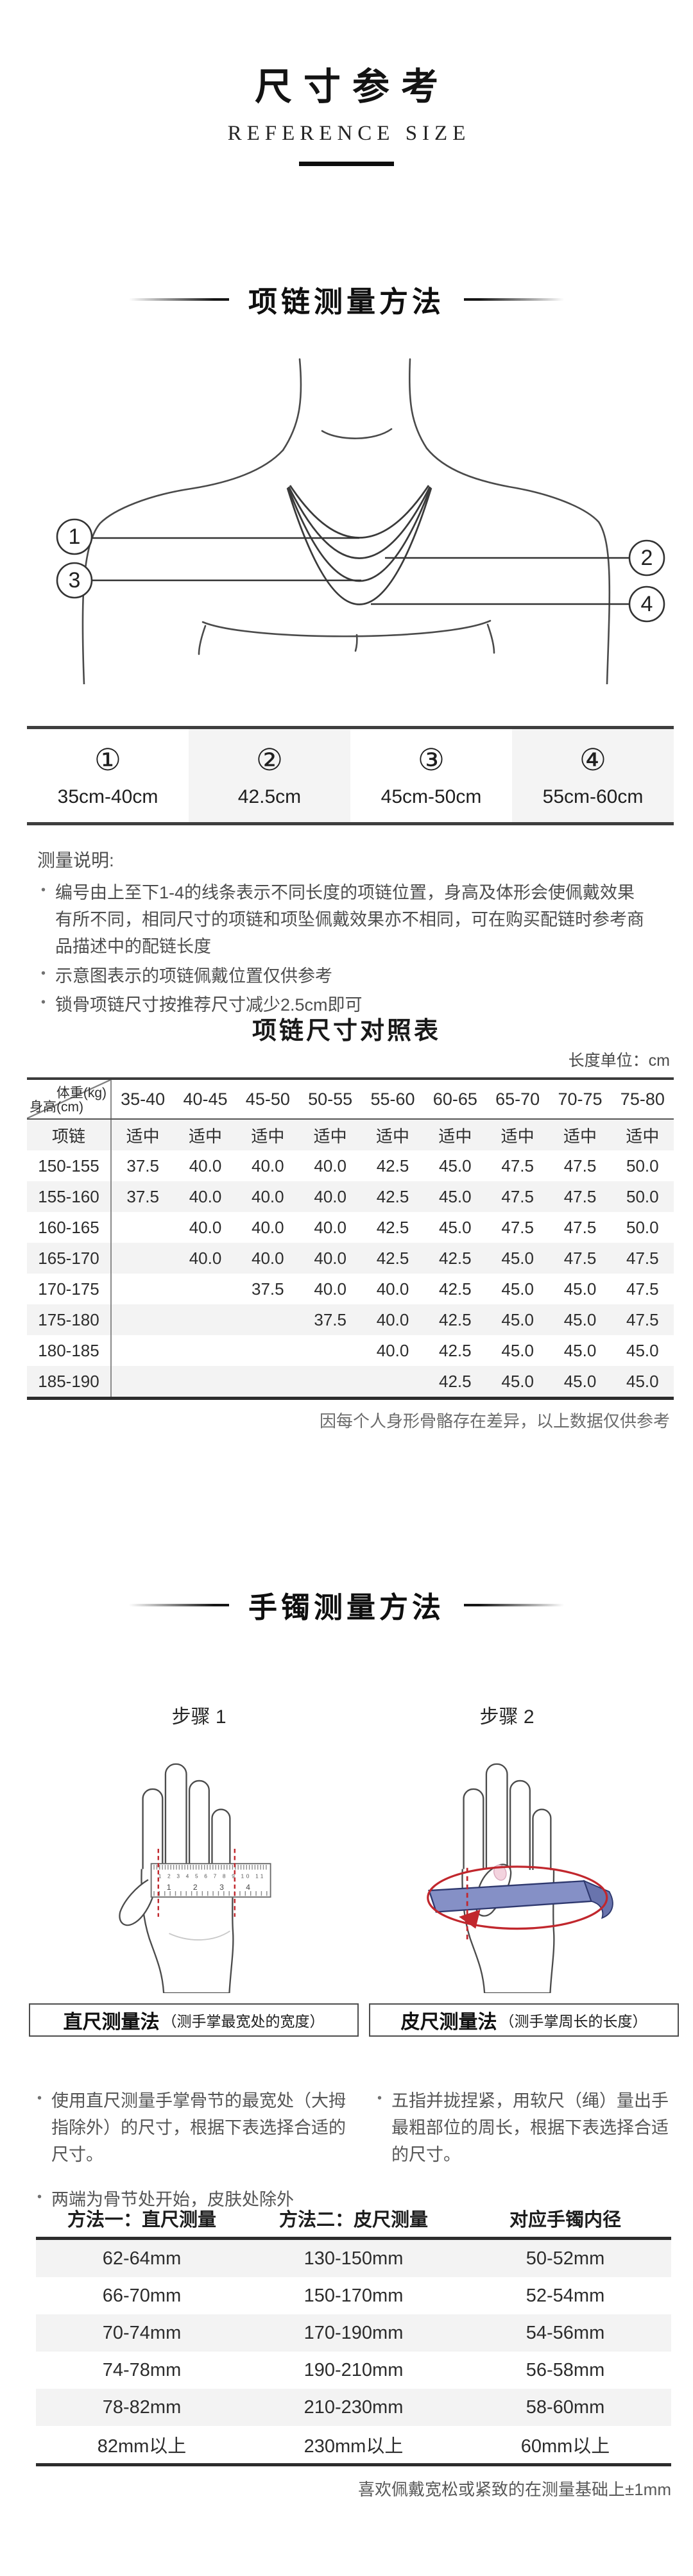 This screenshot has height=2576, width=693. I want to click on ruler-method-desc: （测手掌最宽处的宽度）, so click(244, 2021).